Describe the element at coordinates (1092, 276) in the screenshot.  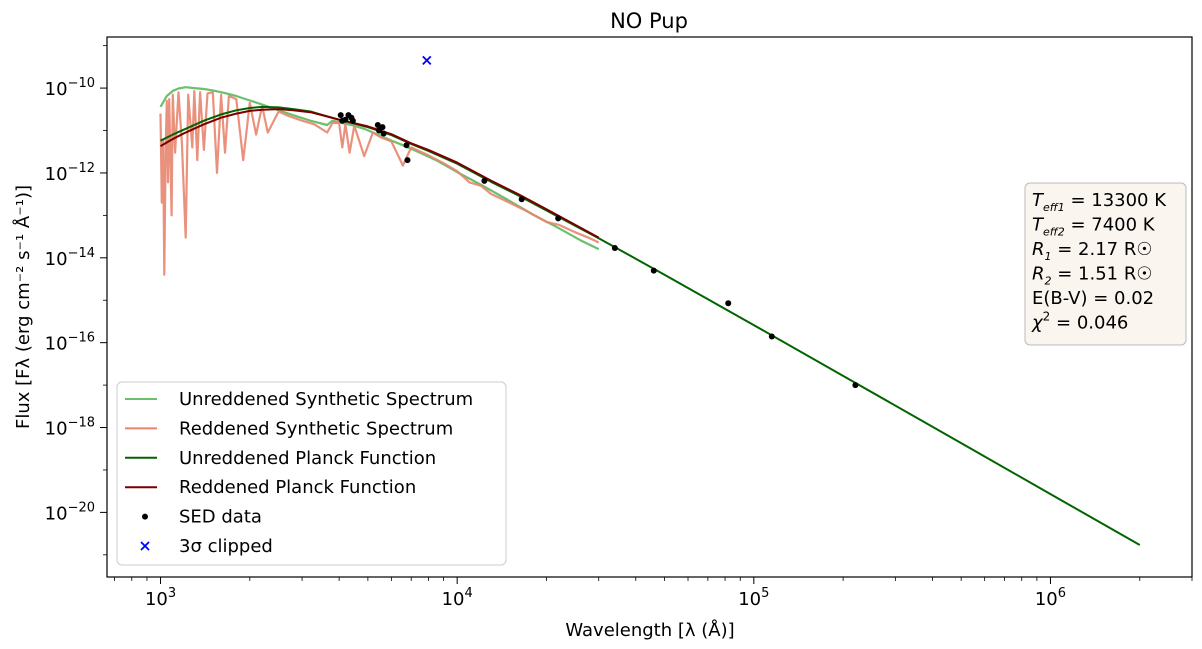
I see `param-line: R2 = 1.51 R☉` at that location.